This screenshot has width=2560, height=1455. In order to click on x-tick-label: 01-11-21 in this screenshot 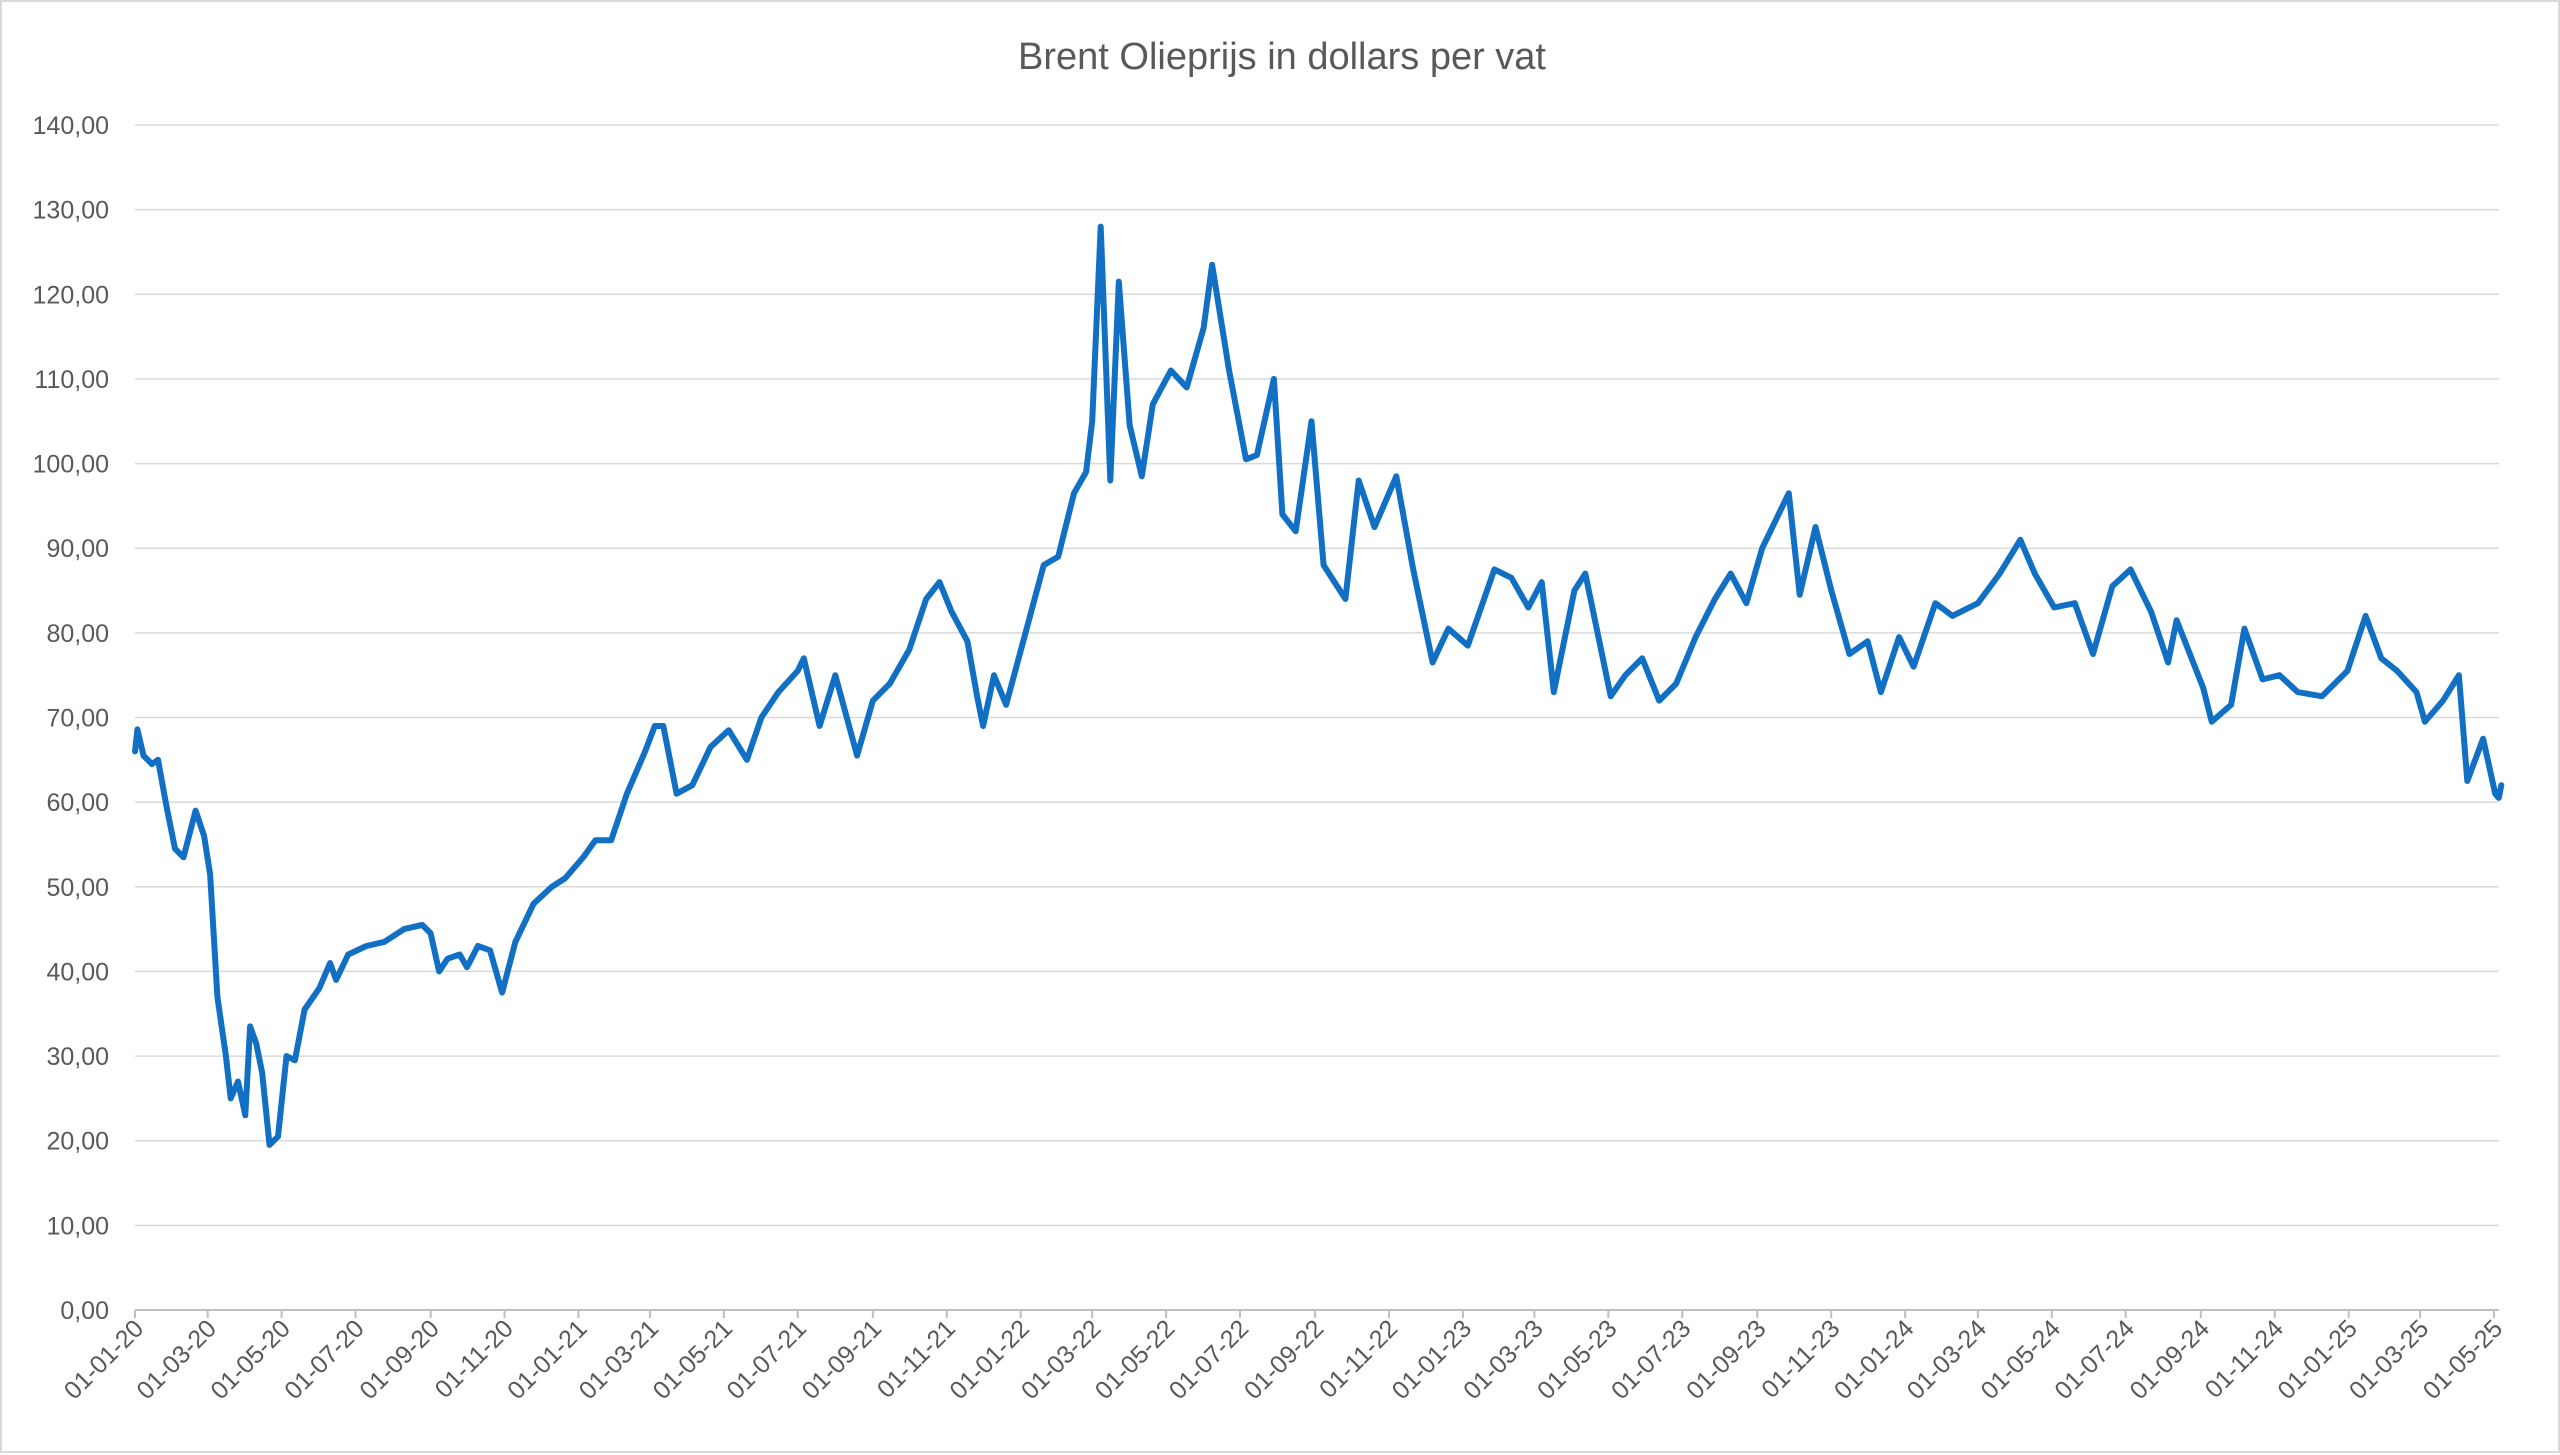, I will do `click(916, 1358)`.